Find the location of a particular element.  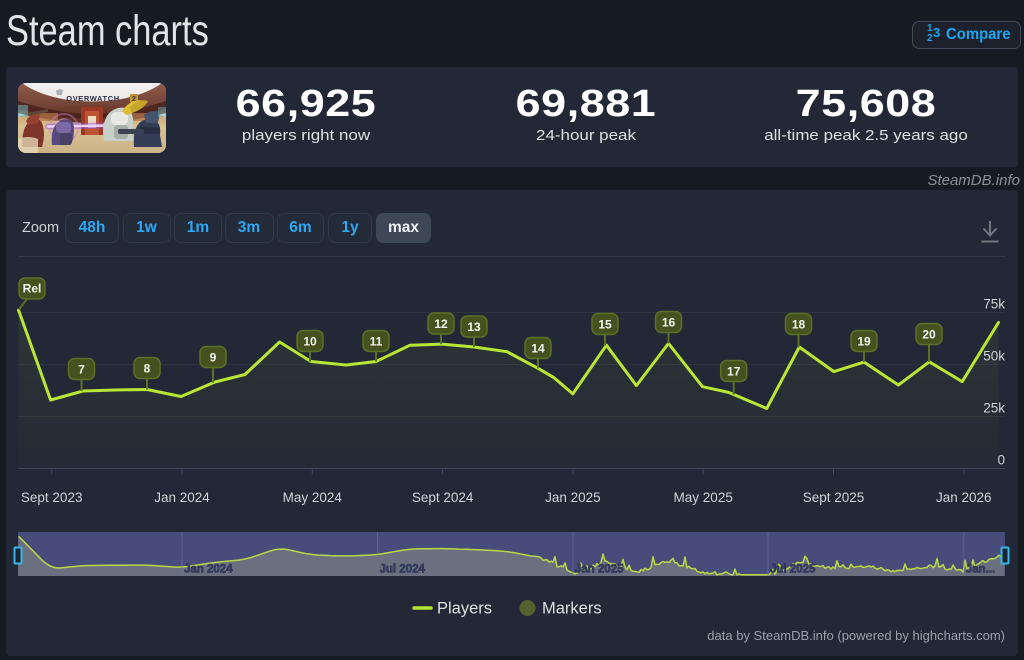

svg-text: Rel is located at coordinates (32, 289).